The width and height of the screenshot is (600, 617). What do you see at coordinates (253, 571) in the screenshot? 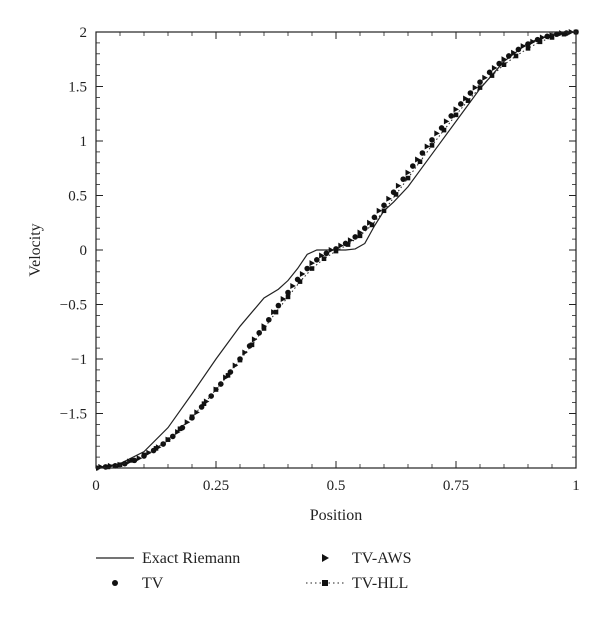
I see `legend: Exact Riemann TV TV-AWS TV-HLL` at bounding box center [253, 571].